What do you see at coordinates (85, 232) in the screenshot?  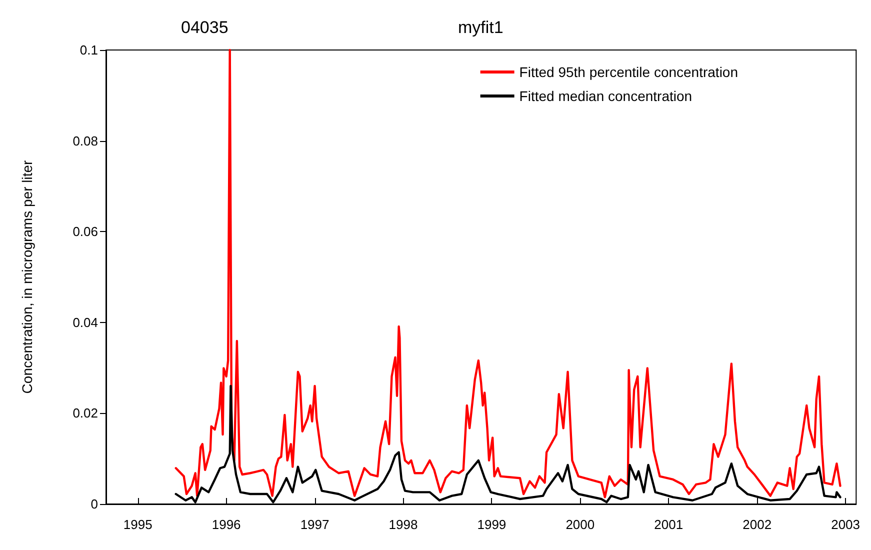 I see `y-tick-label: 0.06` at bounding box center [85, 232].